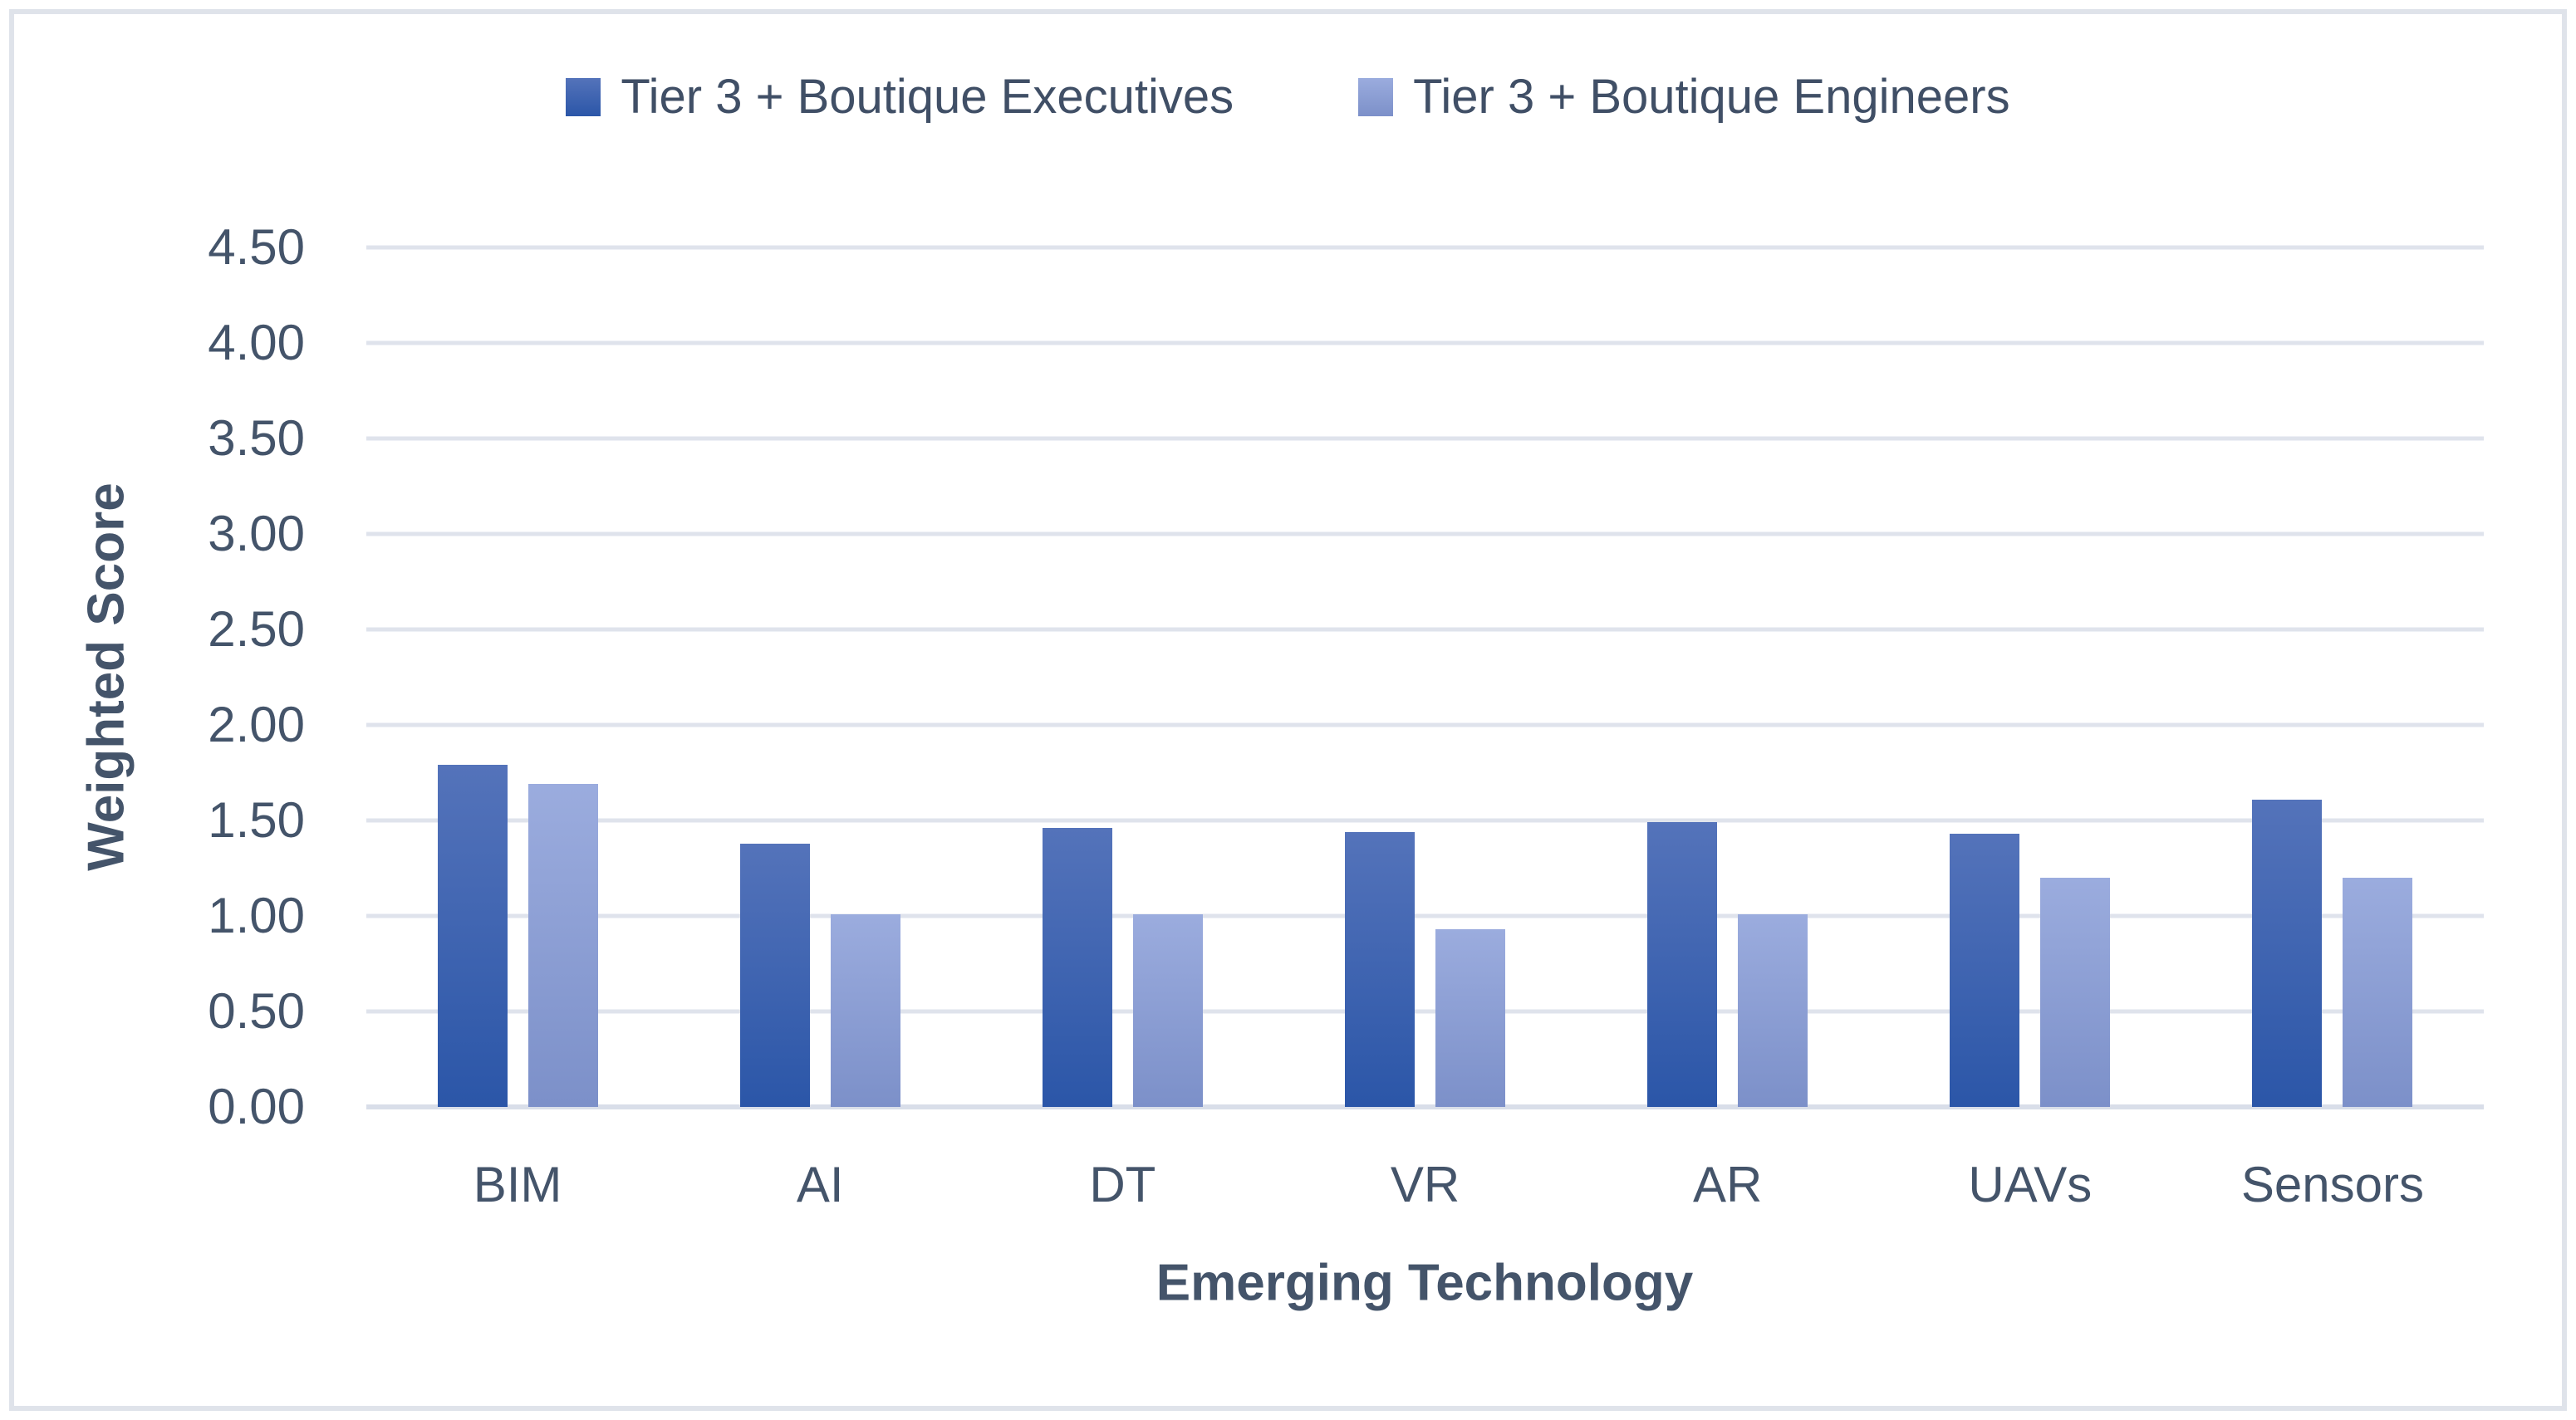  I want to click on x-tick-label: AR, so click(1727, 1184).